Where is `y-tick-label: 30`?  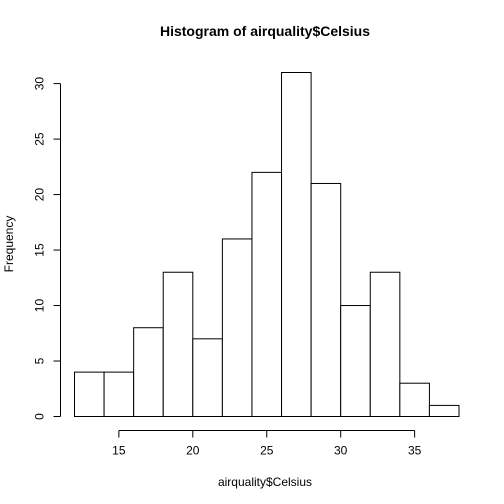
y-tick-label: 30 is located at coordinates (40, 84).